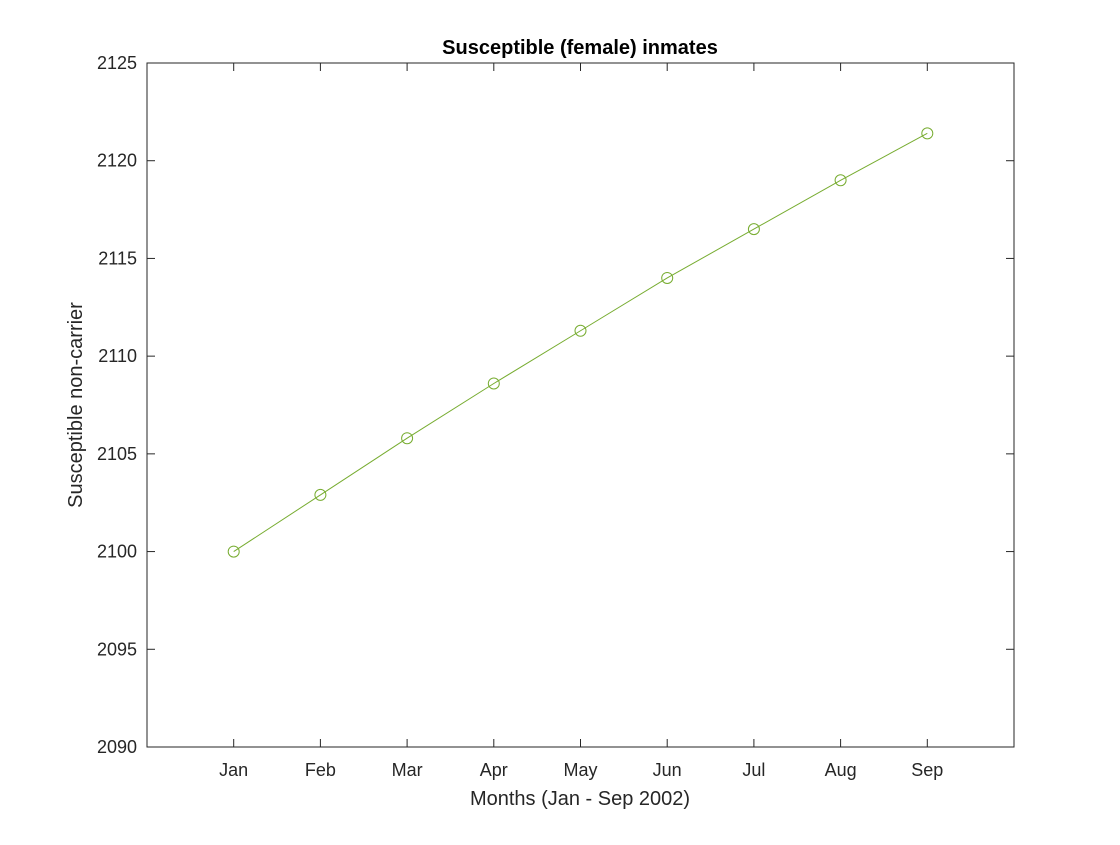  I want to click on y-tick-label: 2120, so click(117, 161).